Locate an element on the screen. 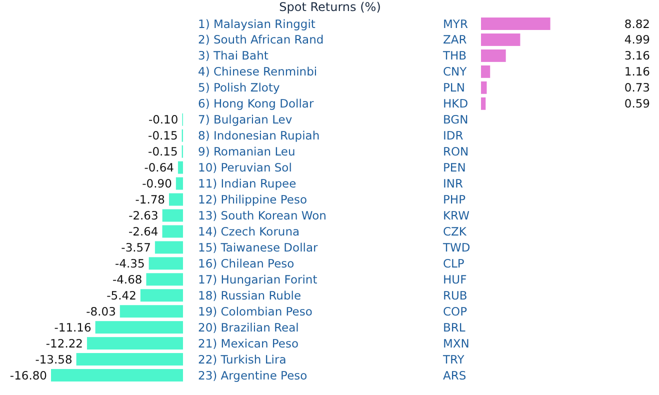 This screenshot has height=395, width=659. y-tick-label: PHP is located at coordinates (454, 199).